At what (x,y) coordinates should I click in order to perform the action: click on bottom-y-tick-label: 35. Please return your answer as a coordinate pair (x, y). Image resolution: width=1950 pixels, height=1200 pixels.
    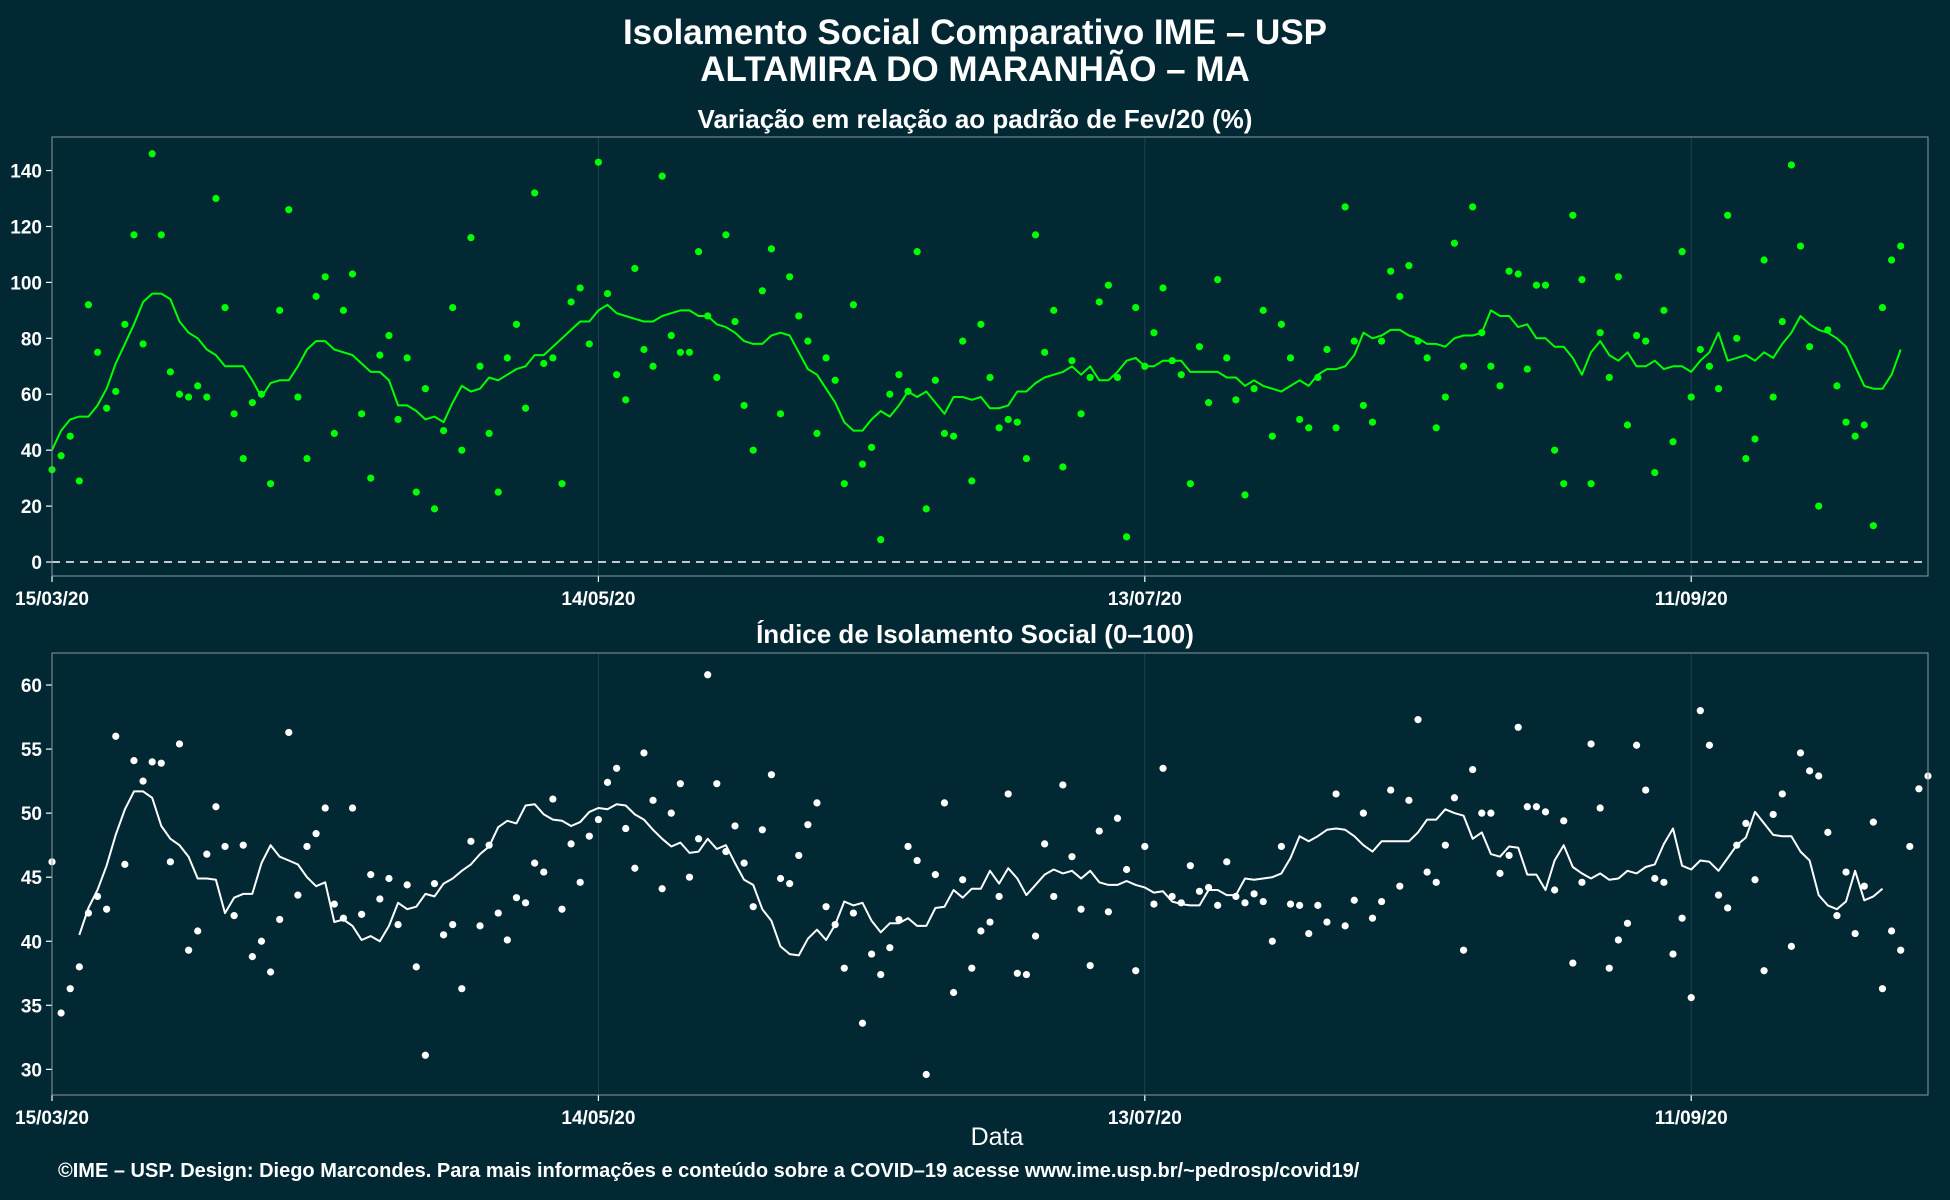
    Looking at the image, I should click on (32, 1006).